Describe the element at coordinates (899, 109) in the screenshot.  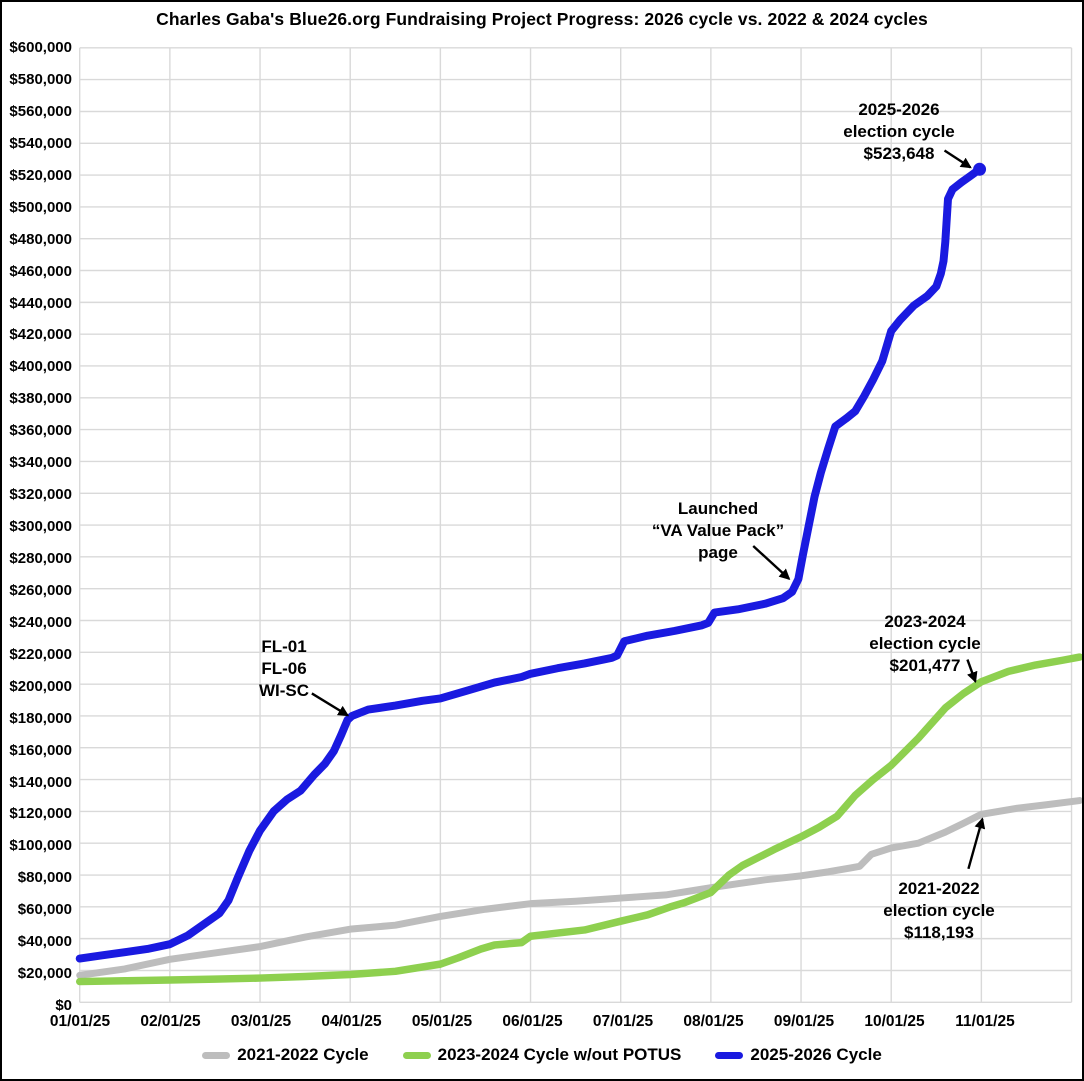
I see `annotation-line: 2025-2026` at that location.